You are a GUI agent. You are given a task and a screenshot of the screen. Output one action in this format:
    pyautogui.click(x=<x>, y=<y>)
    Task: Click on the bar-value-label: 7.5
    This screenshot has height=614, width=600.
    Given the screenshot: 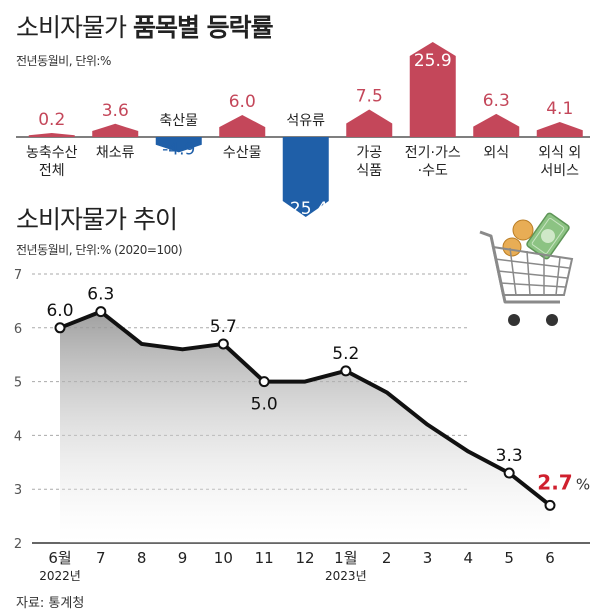 What is the action you would take?
    pyautogui.click(x=369, y=96)
    